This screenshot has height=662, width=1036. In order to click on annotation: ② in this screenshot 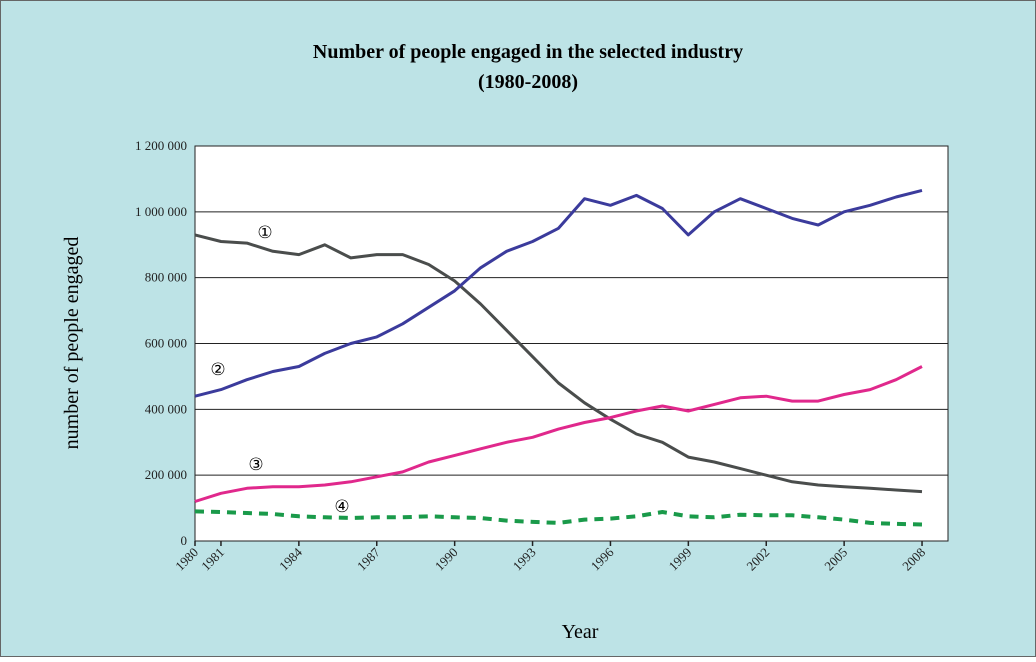, I will do `click(217, 369)`.